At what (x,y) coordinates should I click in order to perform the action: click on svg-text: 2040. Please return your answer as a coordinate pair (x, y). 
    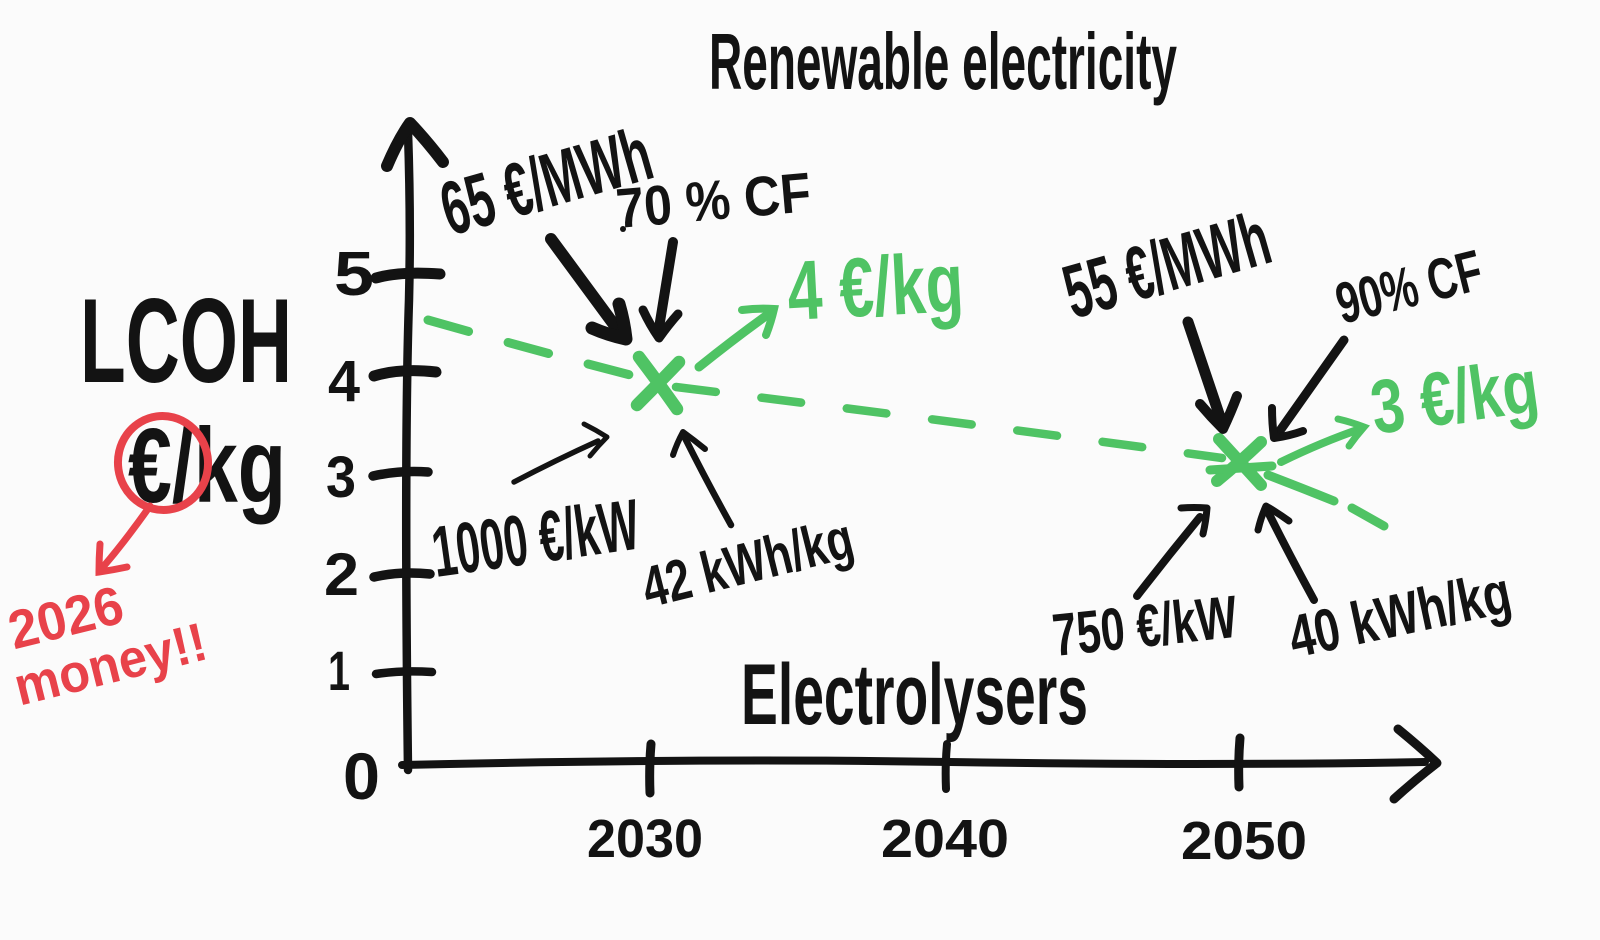
    Looking at the image, I should click on (945, 839).